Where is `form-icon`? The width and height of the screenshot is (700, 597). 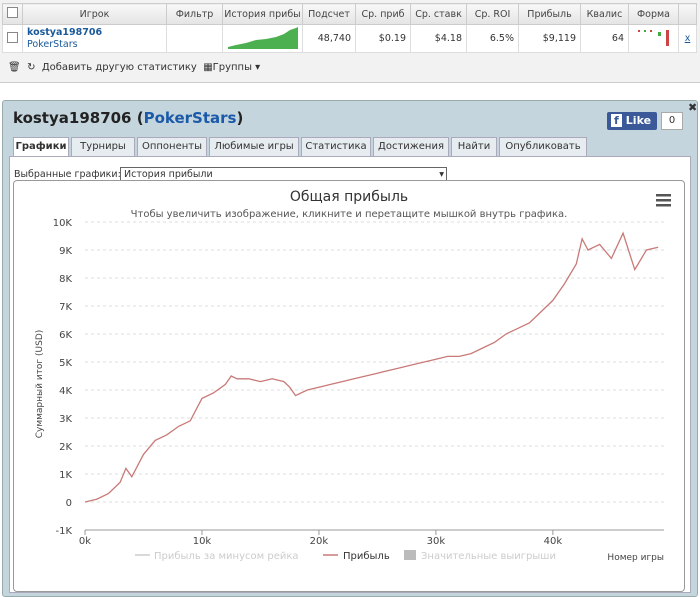
form-icon is located at coordinates (653, 38).